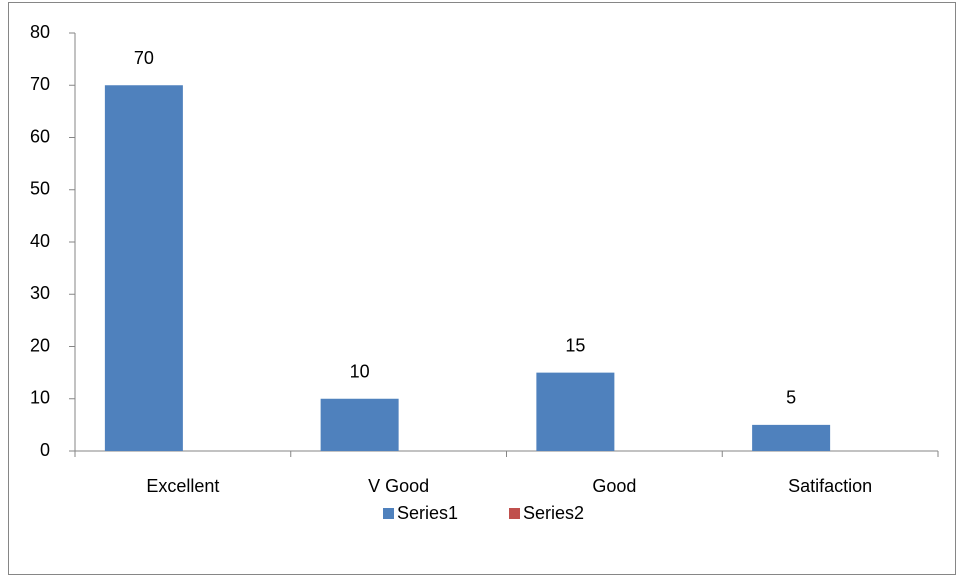  I want to click on data-label: 15, so click(575, 345).